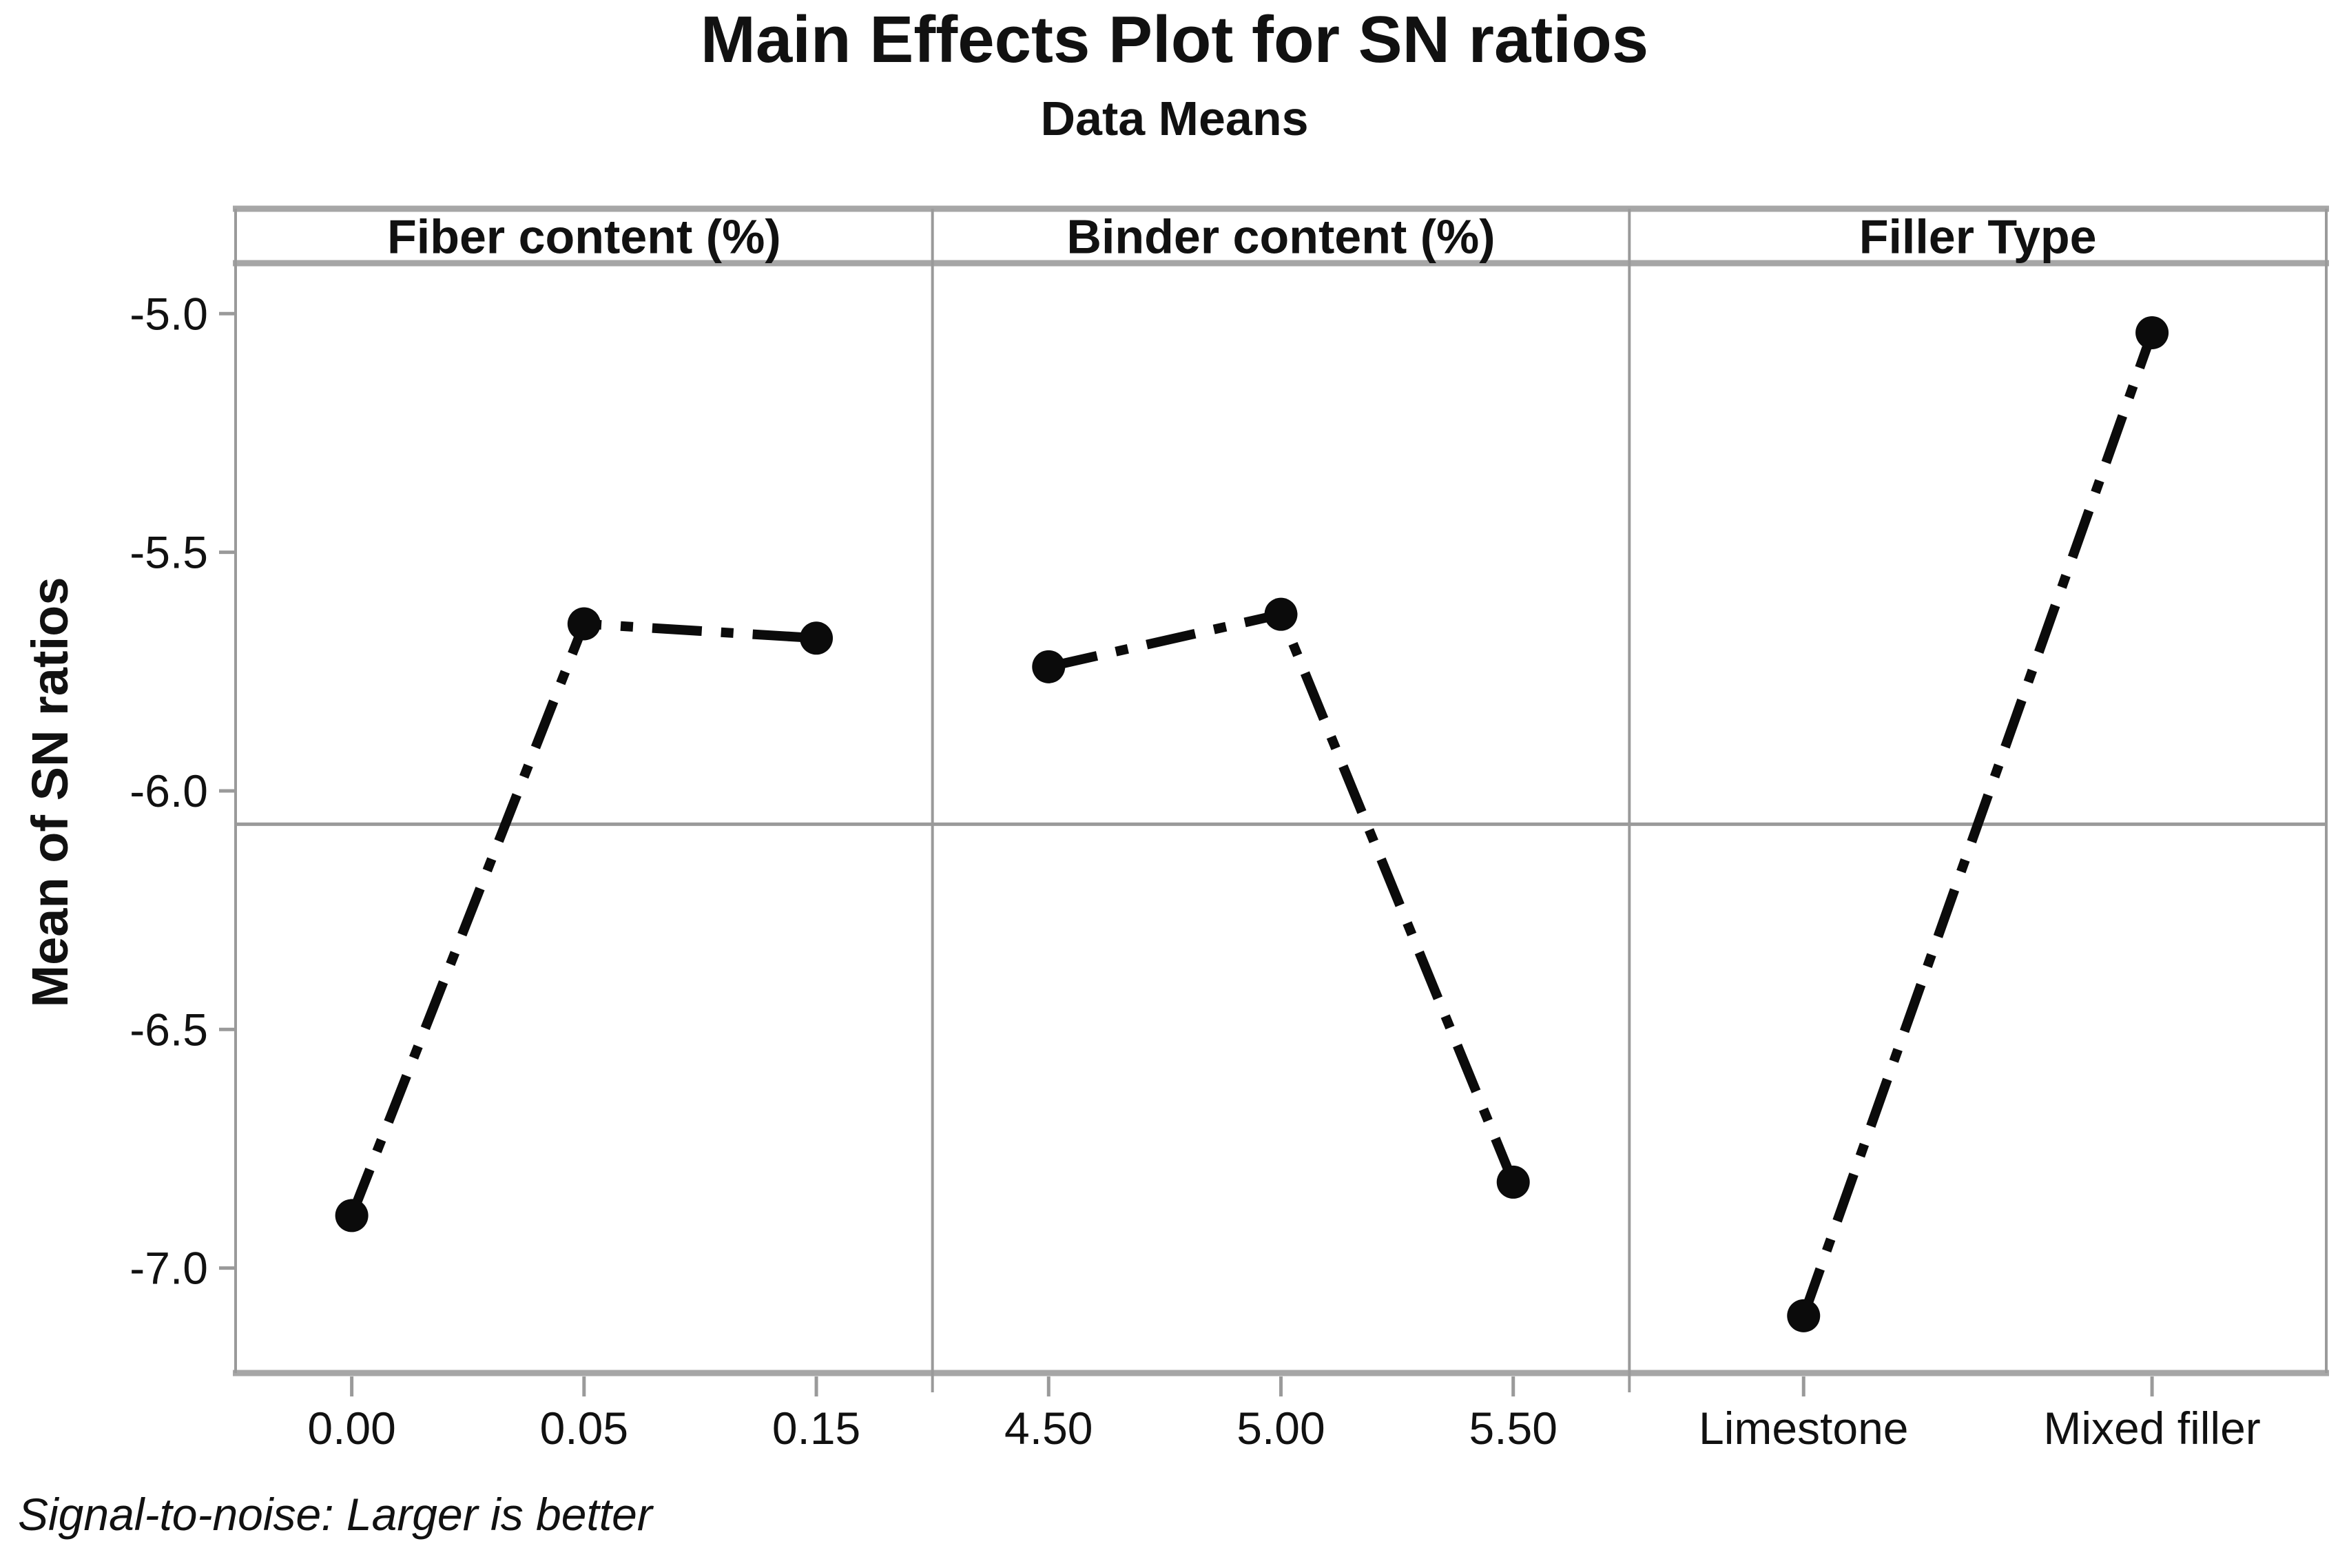  I want to click on chart-subtitle: Data Means, so click(1174, 118).